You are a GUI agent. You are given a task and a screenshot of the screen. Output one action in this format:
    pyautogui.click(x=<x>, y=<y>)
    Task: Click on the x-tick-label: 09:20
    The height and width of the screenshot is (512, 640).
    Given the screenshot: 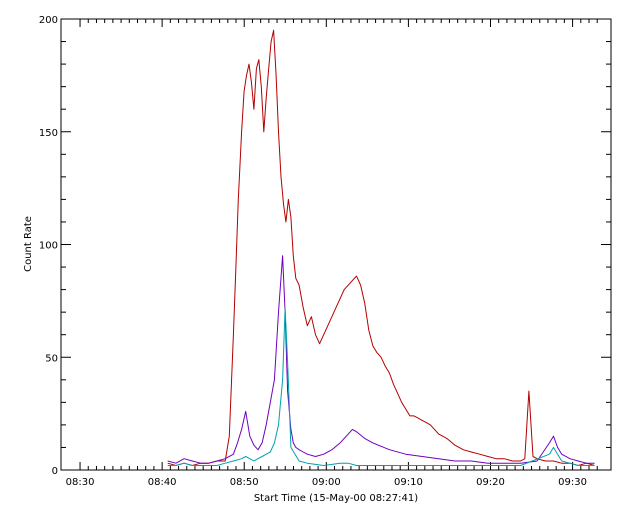 What is the action you would take?
    pyautogui.click(x=490, y=482)
    